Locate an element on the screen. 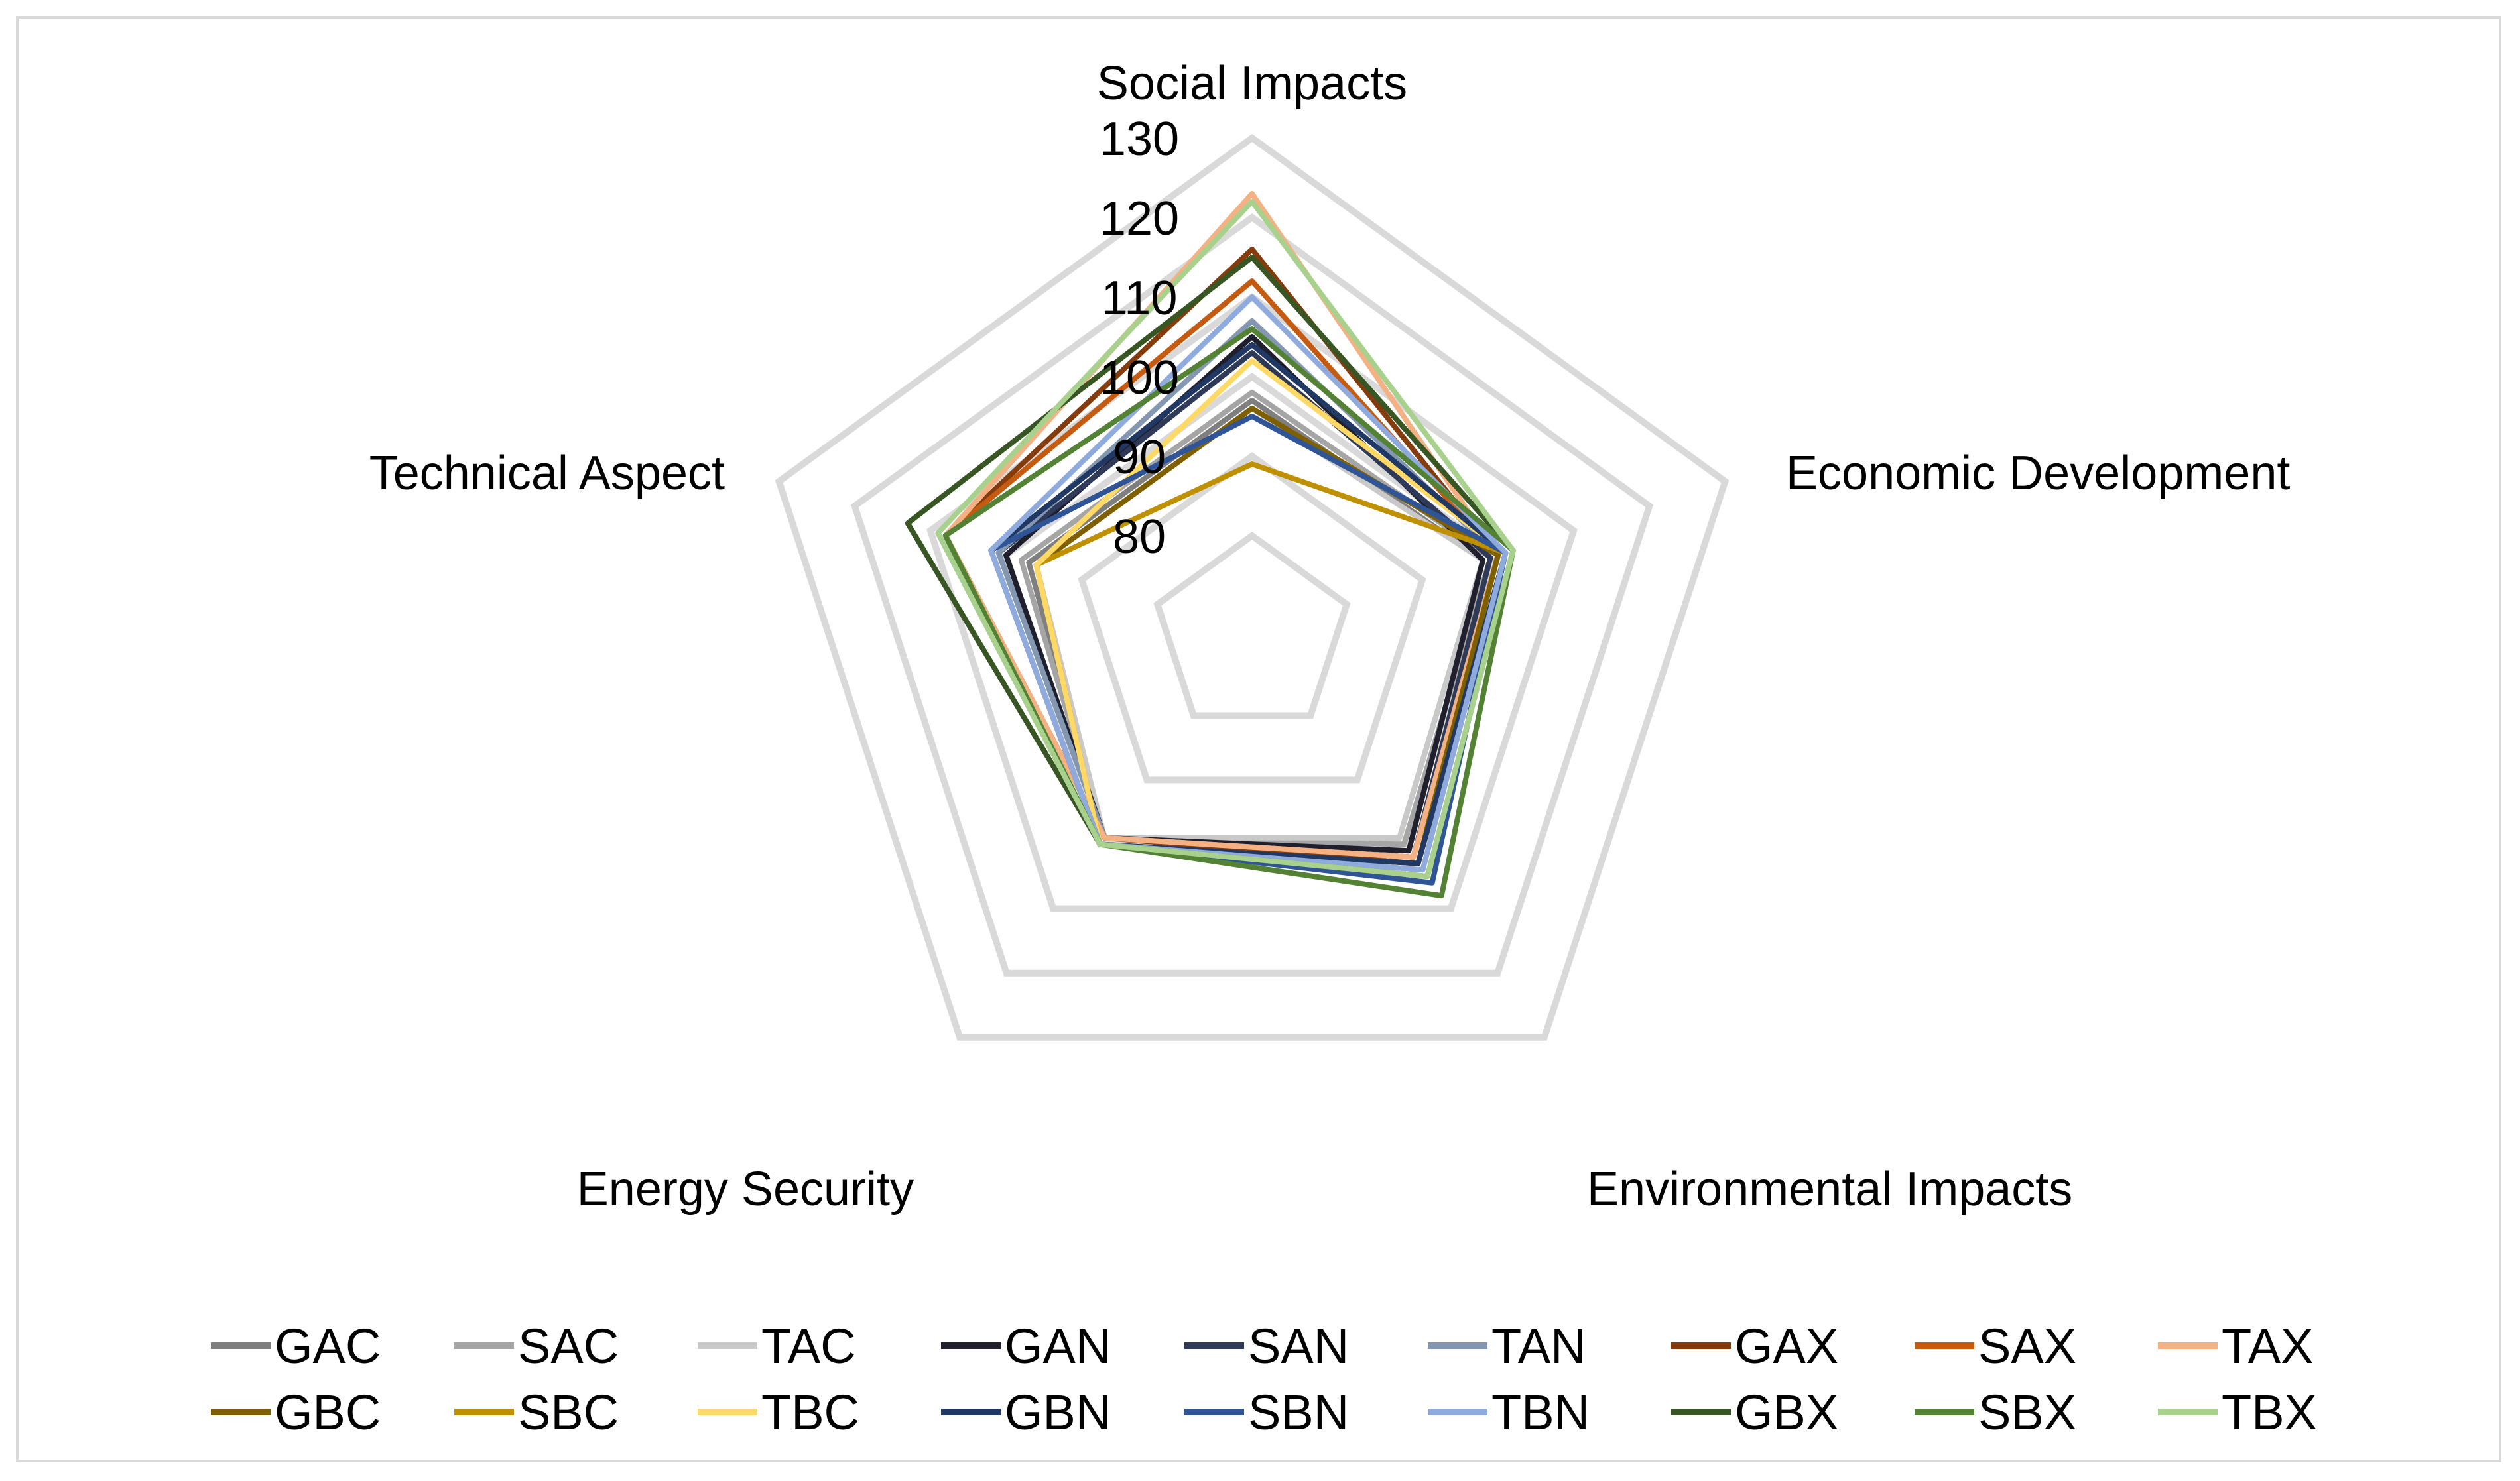 The width and height of the screenshot is (2520, 1481). series-sbx is located at coordinates (1229, 612).